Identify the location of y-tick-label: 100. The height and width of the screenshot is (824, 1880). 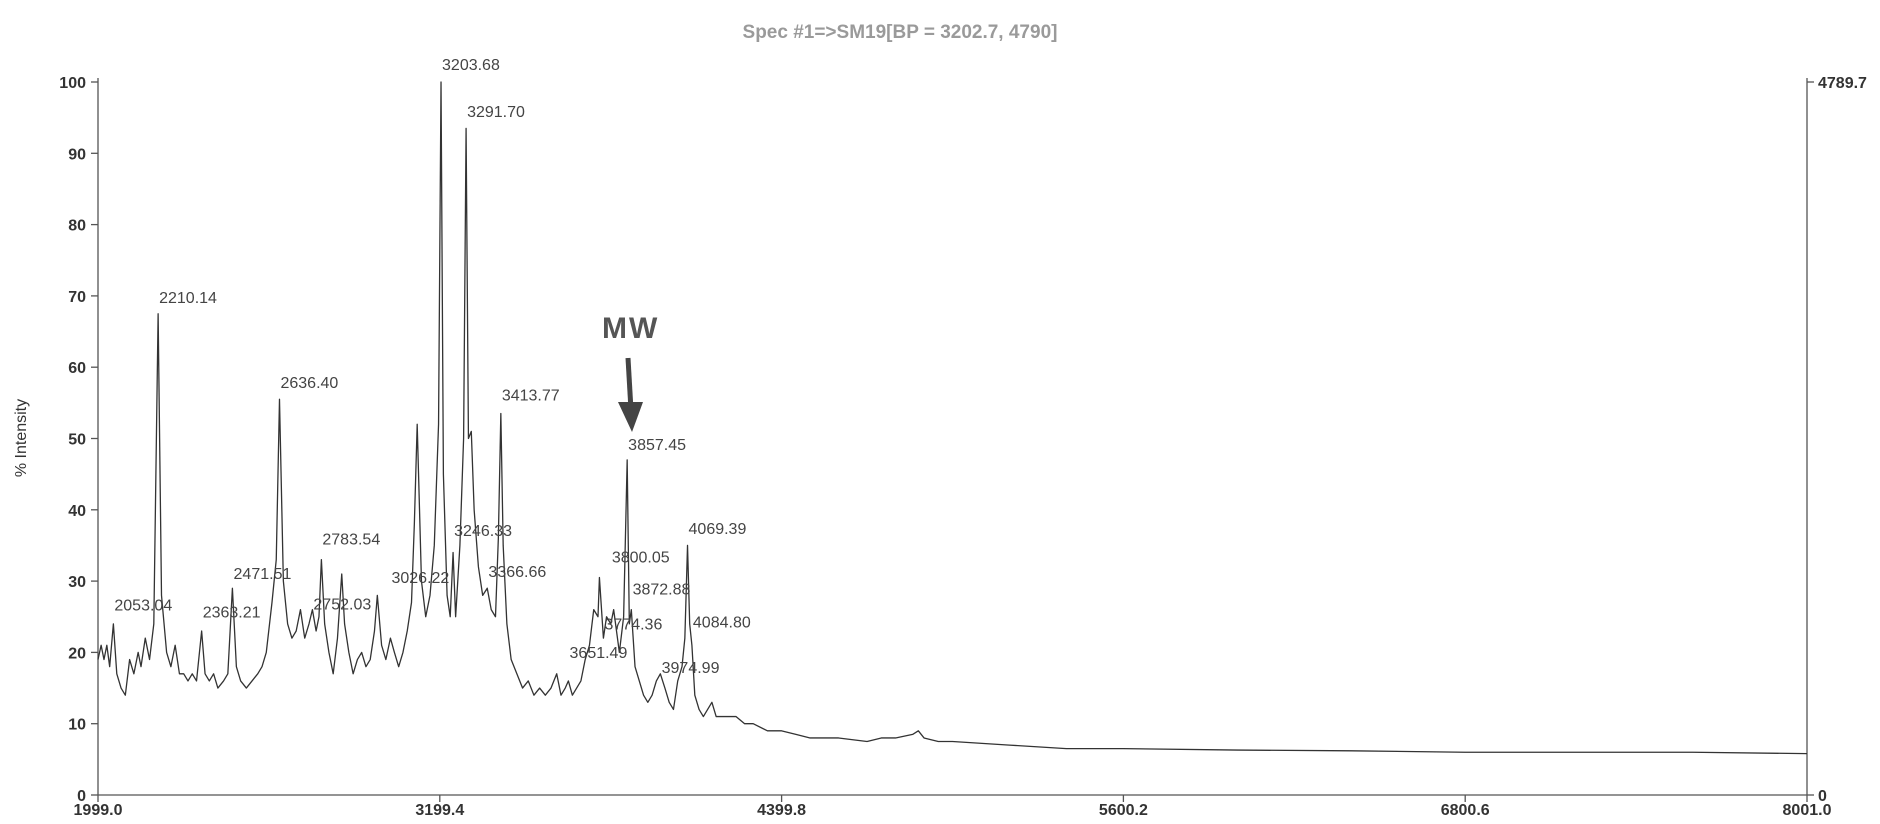
(72, 83).